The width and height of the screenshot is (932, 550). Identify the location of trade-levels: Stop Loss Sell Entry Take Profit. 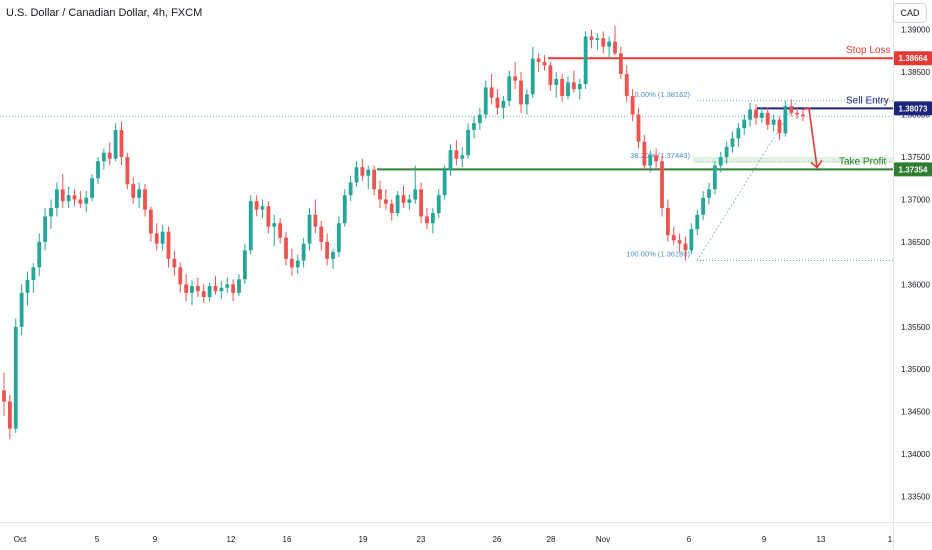
(635, 108).